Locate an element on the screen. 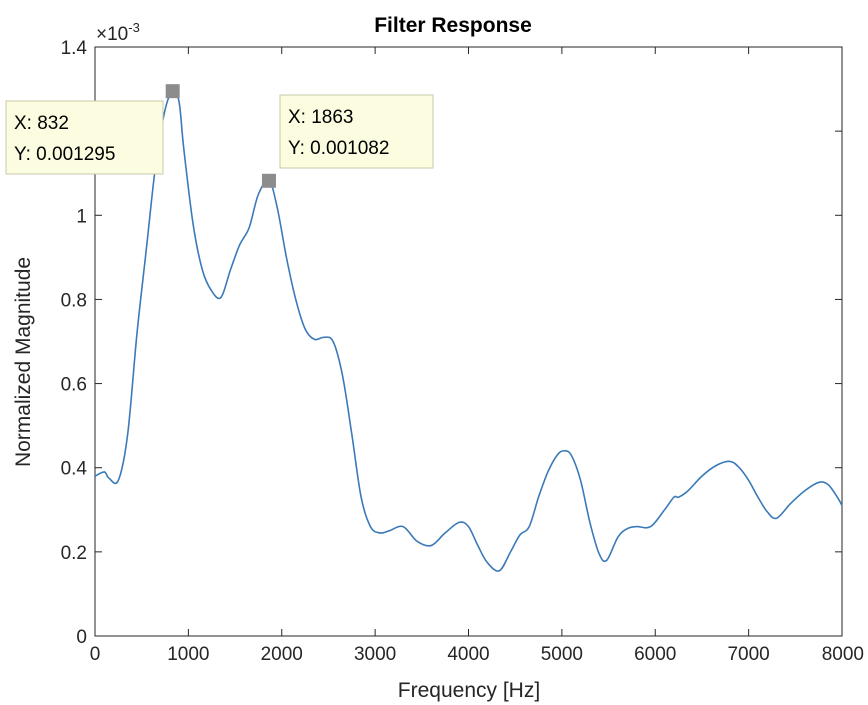  y-exponent-label: ×10⁻³ is located at coordinates (118, 32).